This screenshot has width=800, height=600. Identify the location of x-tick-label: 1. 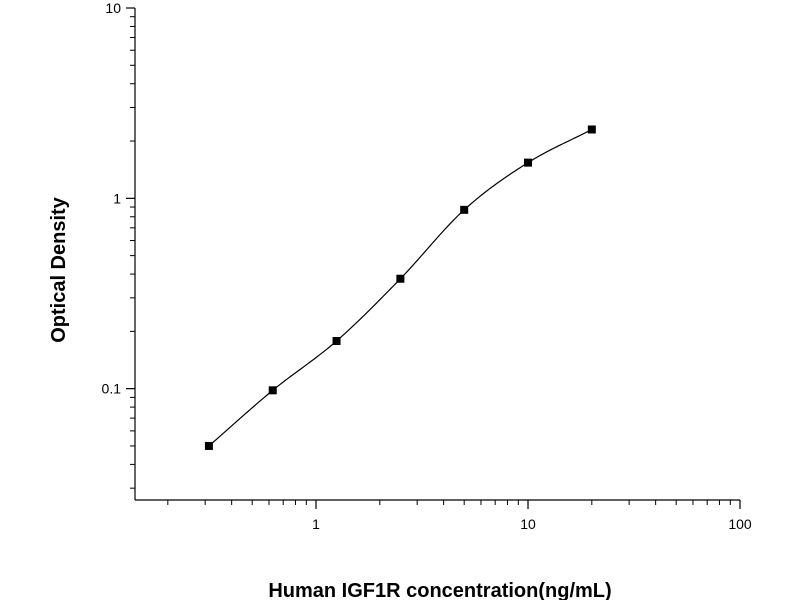
(316, 524).